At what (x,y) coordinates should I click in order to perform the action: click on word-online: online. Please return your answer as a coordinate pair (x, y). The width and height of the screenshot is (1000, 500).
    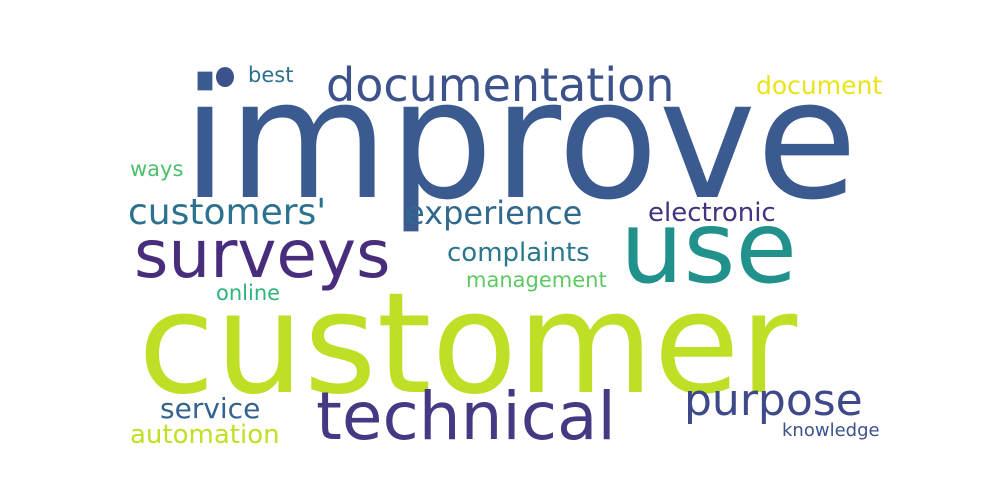
    Looking at the image, I should click on (248, 293).